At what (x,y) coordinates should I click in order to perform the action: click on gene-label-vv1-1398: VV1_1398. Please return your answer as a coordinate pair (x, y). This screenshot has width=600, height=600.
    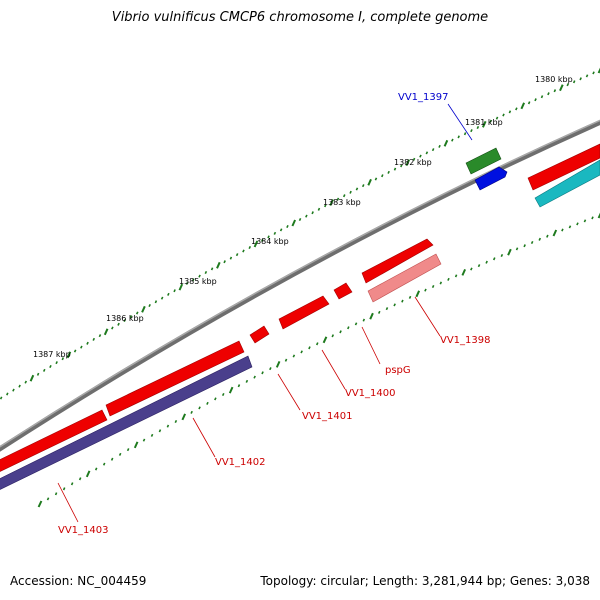
    Looking at the image, I should click on (465, 340).